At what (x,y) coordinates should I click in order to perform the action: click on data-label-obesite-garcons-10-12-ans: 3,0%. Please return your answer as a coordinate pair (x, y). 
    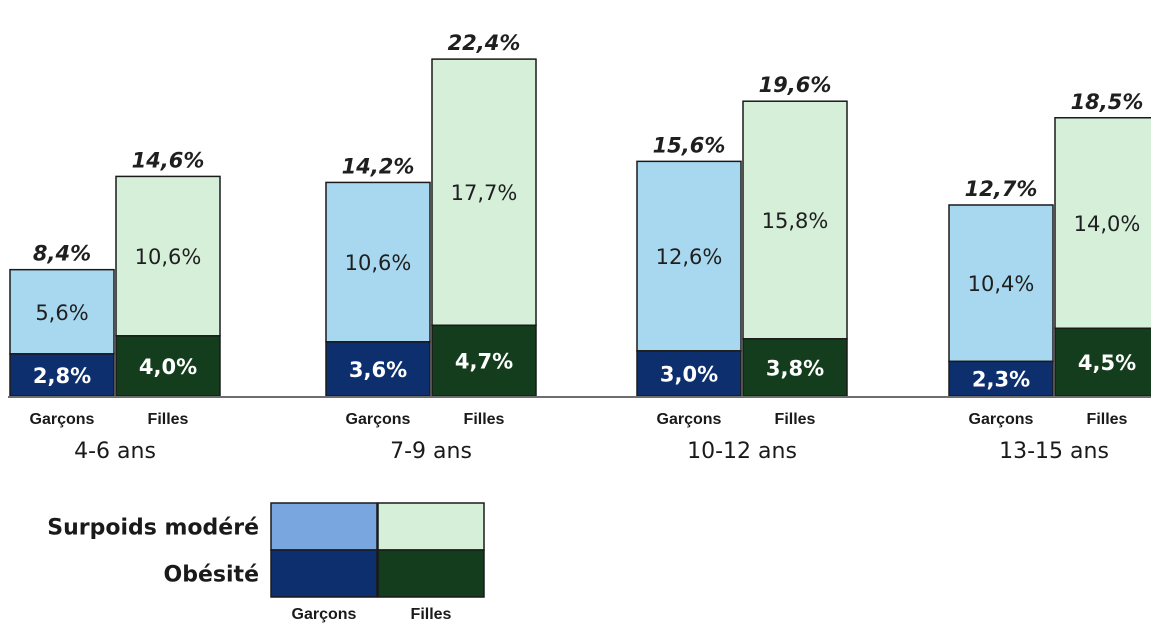
    Looking at the image, I should click on (689, 374).